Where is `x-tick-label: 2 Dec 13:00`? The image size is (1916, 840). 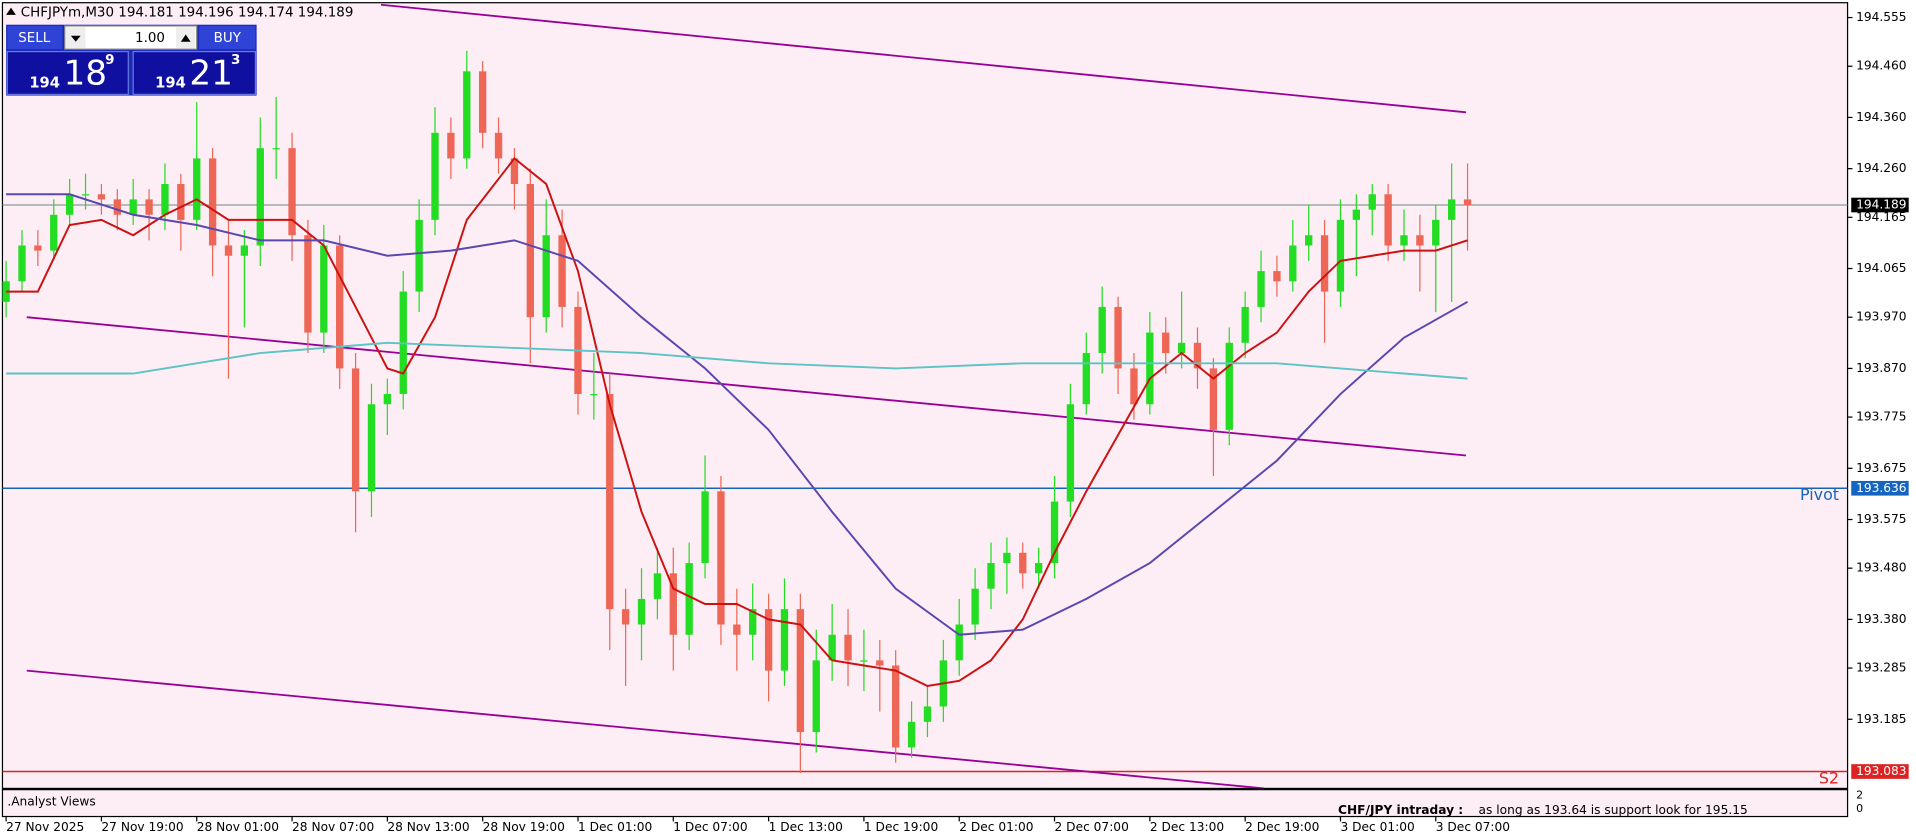 x-tick-label: 2 Dec 13:00 is located at coordinates (1187, 827).